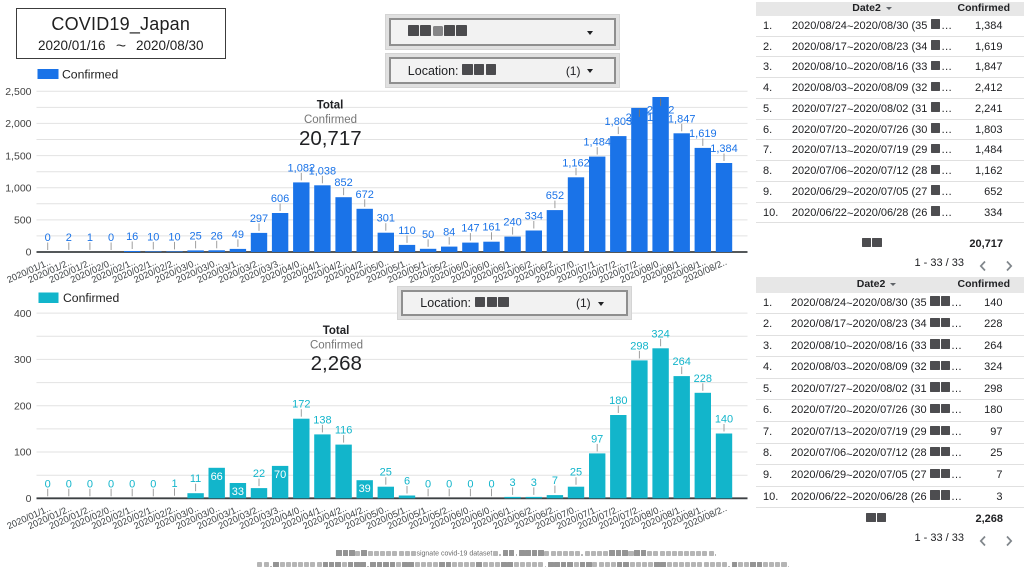  Describe the element at coordinates (330, 138) in the screenshot. I see `svg-text: 20,717` at that location.